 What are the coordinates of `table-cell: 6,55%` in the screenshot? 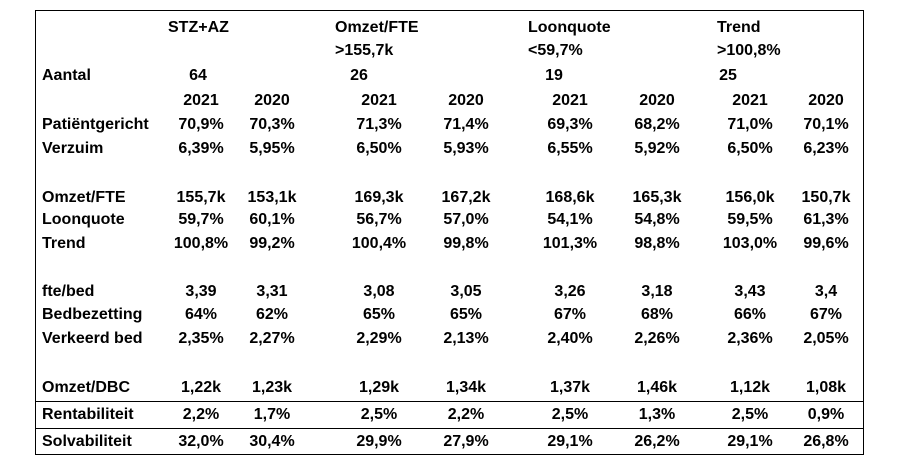 It's located at (570, 148).